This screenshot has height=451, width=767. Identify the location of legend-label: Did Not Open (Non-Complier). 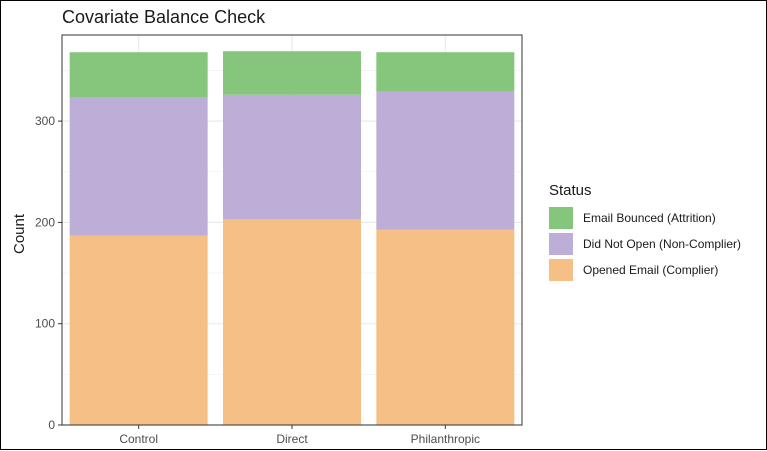
(662, 244).